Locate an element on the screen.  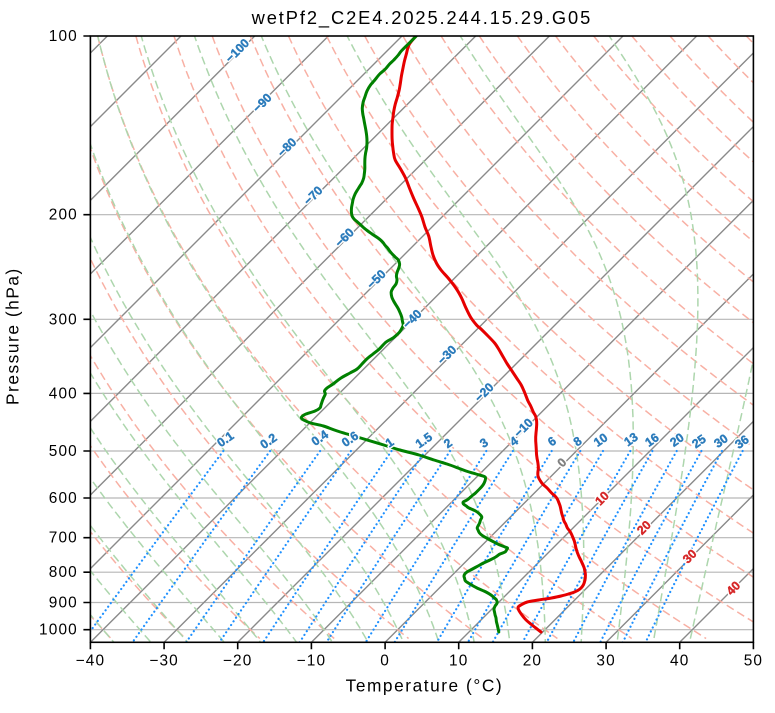
svg-text: −40 is located at coordinates (91, 661).